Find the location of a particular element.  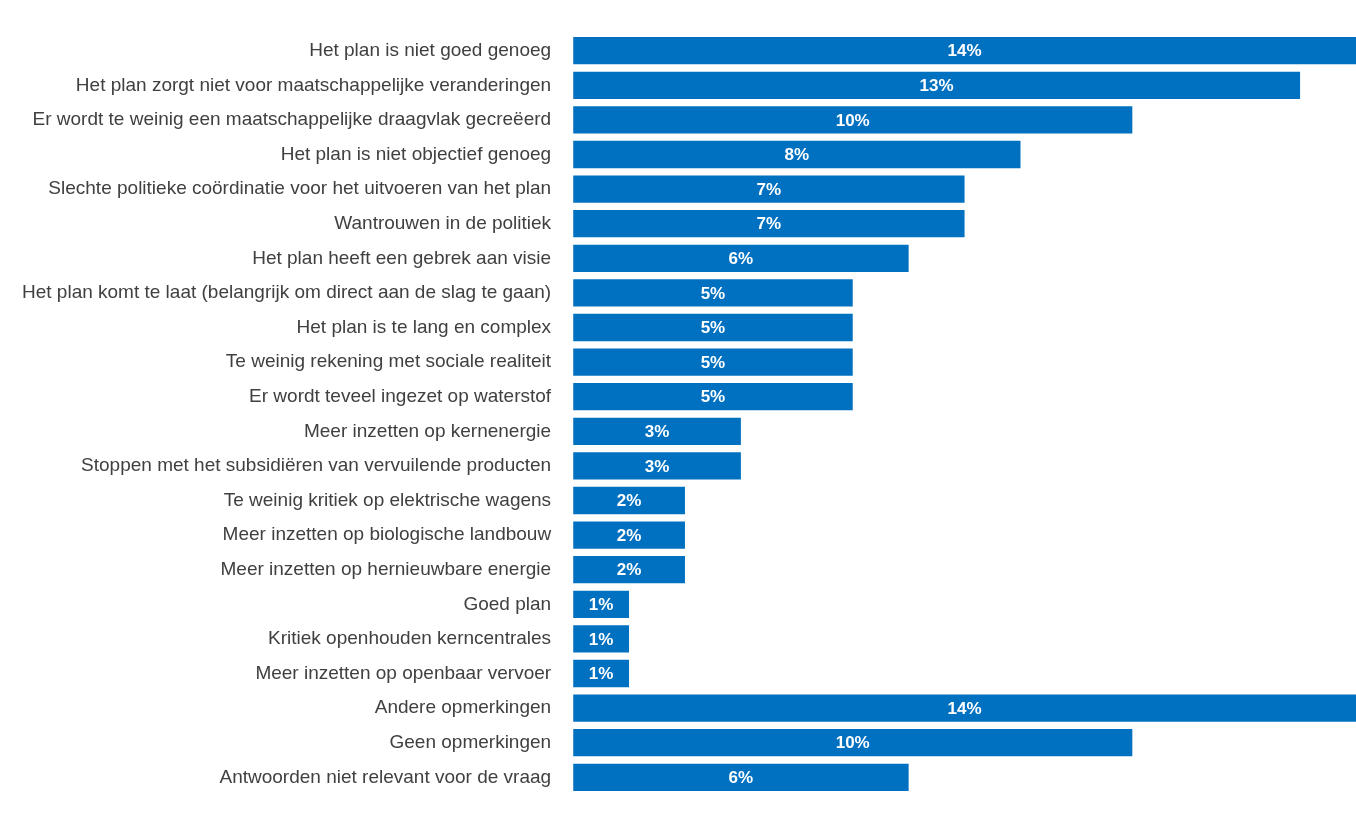

data-label: 8% is located at coordinates (797, 155).